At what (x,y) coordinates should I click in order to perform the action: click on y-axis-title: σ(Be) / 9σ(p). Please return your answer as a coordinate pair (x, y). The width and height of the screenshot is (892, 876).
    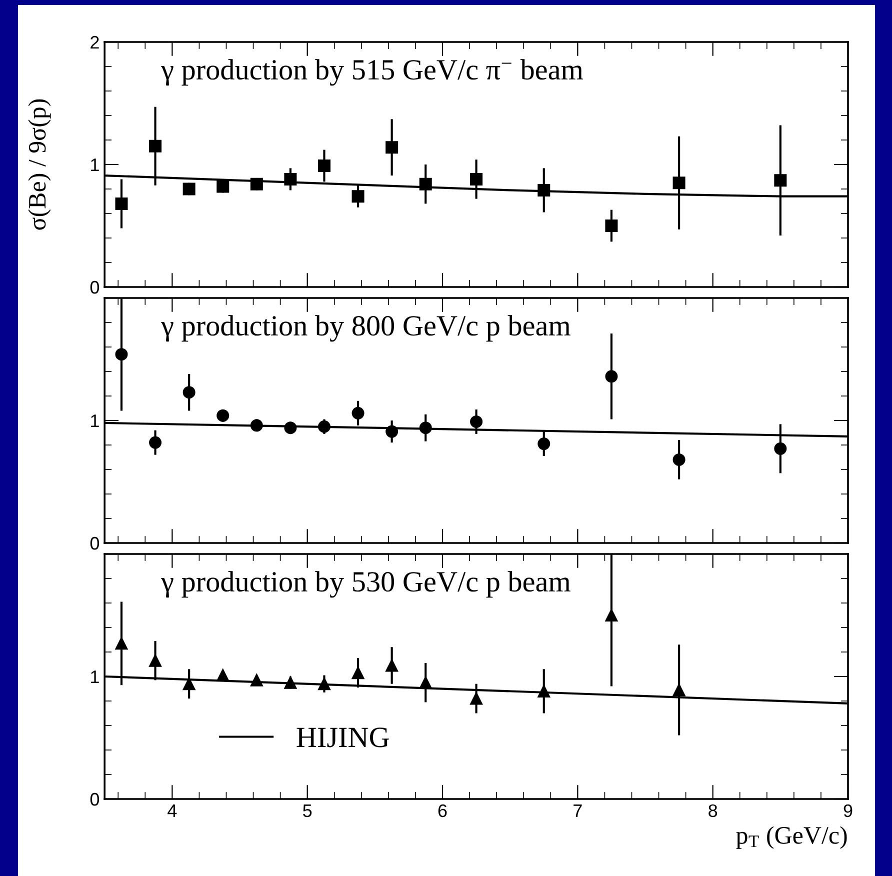
    Looking at the image, I should click on (39, 164).